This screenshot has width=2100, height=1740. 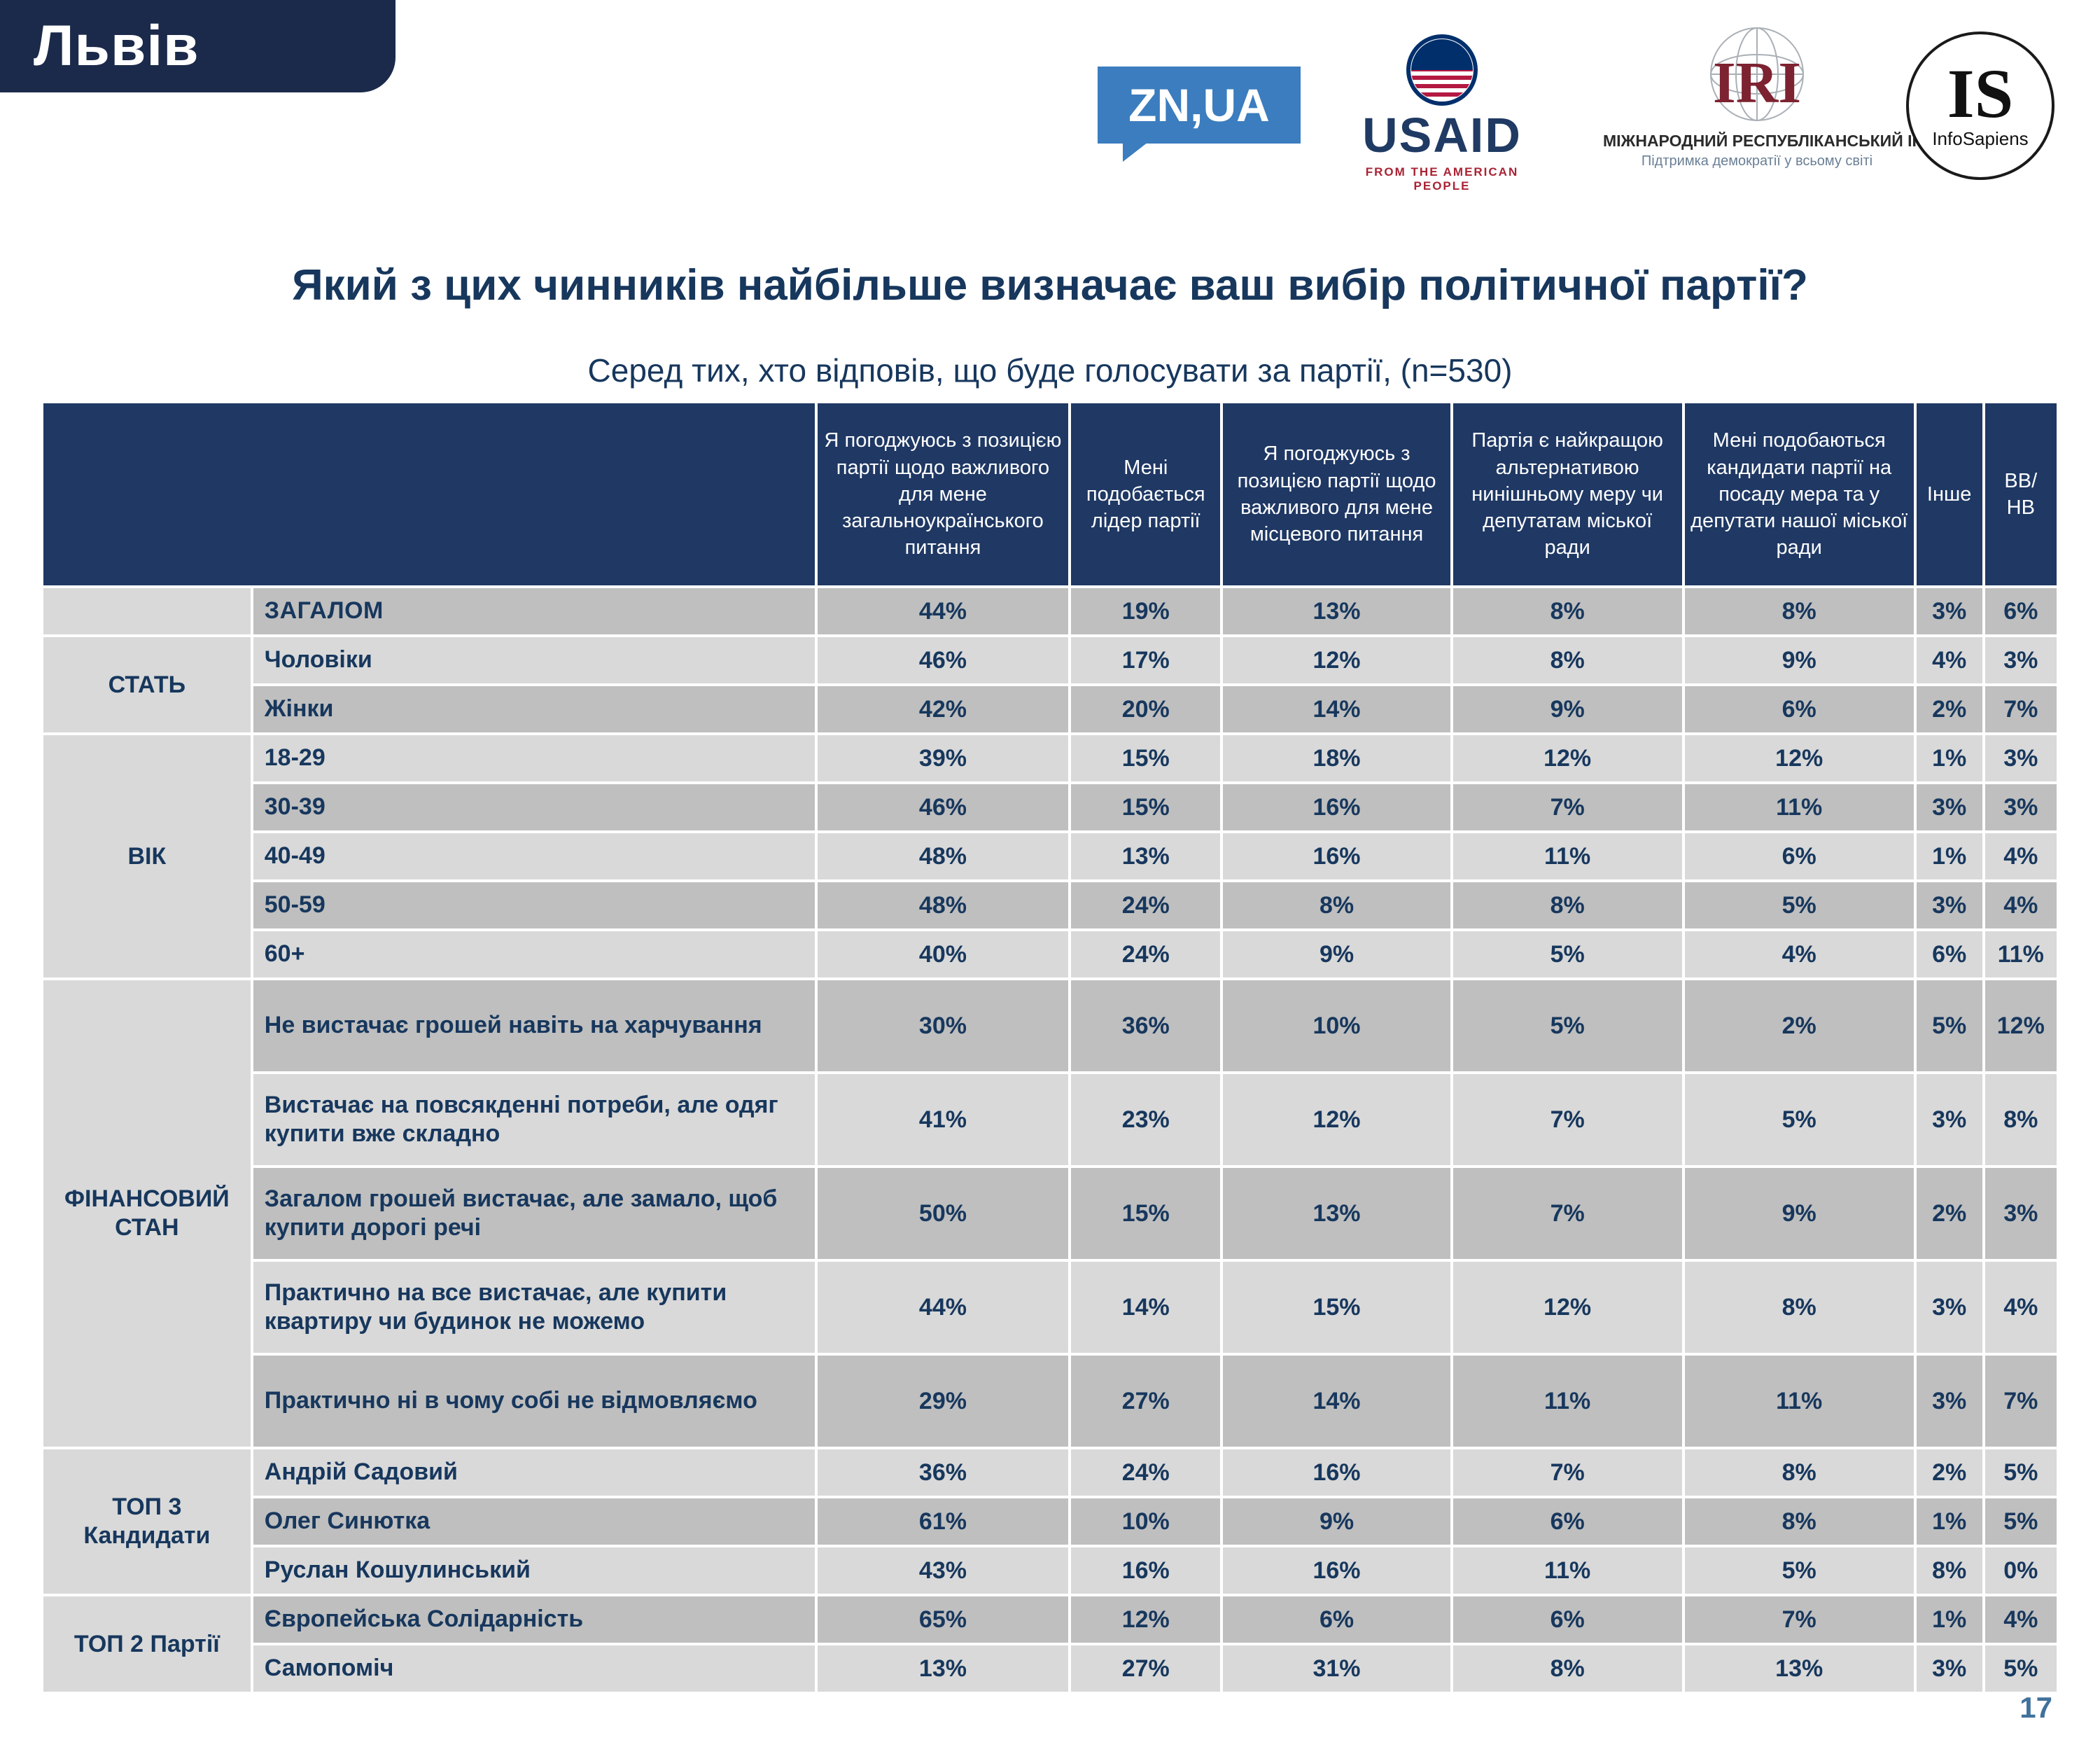 I want to click on table-row: Жінки 42% 20% 14% 9% 6% 2% 7%, so click(x=1050, y=709).